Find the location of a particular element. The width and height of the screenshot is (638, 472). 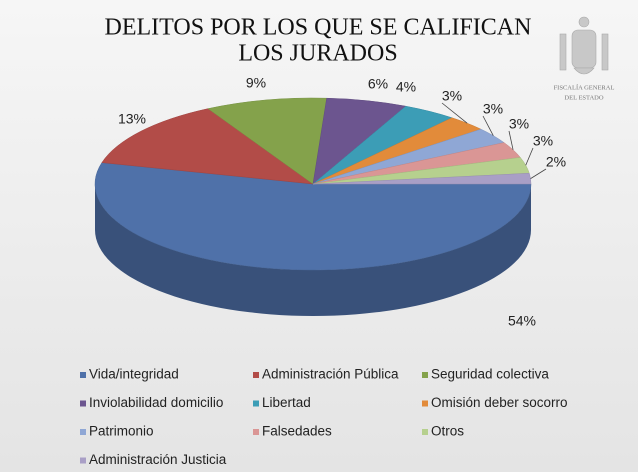

legend-label: Otros is located at coordinates (447, 431).